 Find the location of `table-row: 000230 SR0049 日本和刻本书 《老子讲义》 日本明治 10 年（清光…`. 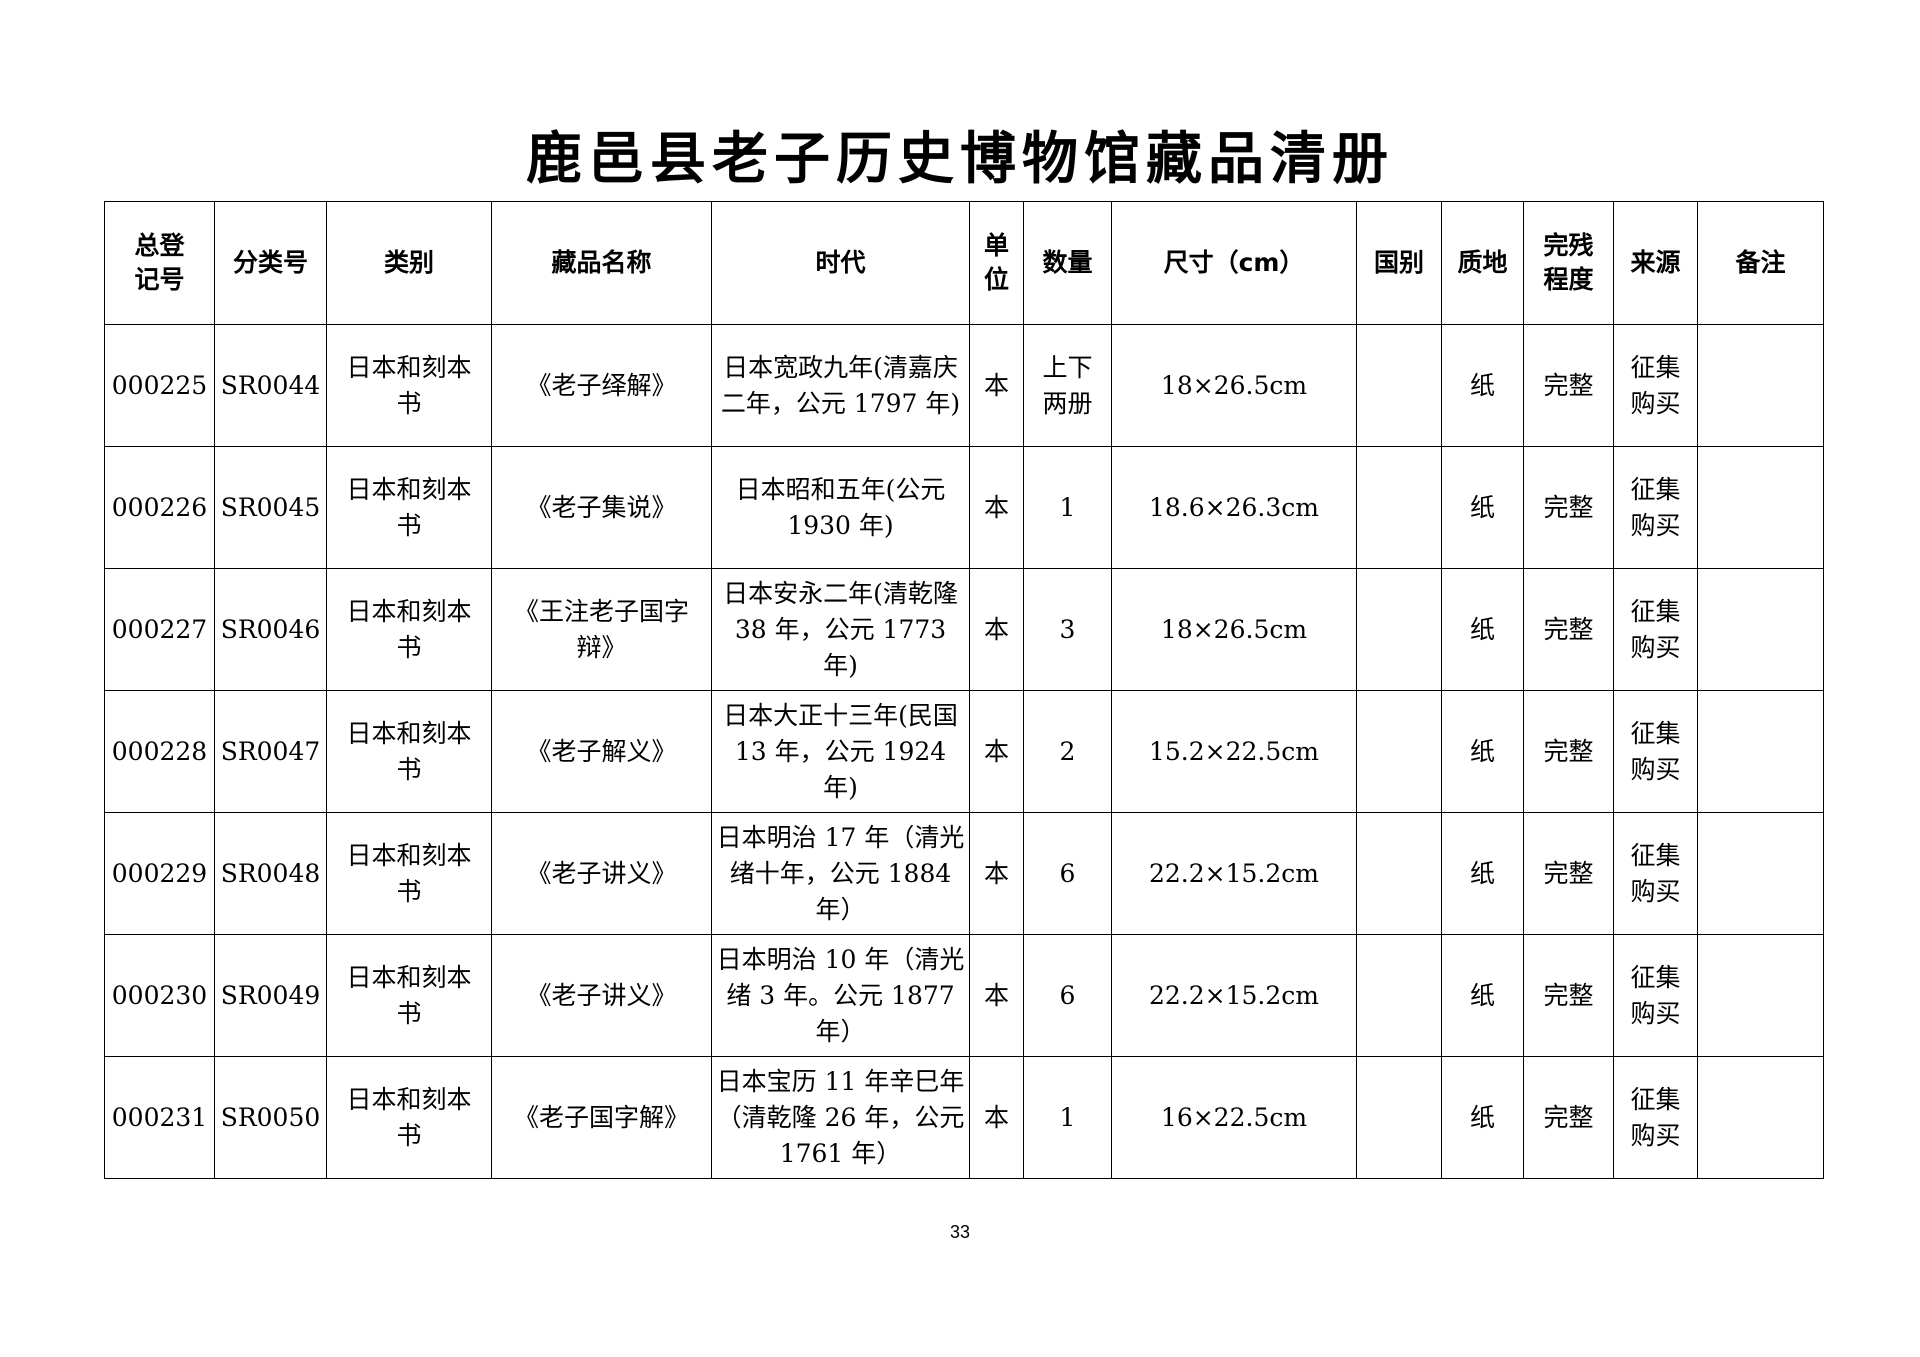

table-row: 000230 SR0049 日本和刻本书 《老子讲义》 日本明治 10 年（清光… is located at coordinates (964, 995).